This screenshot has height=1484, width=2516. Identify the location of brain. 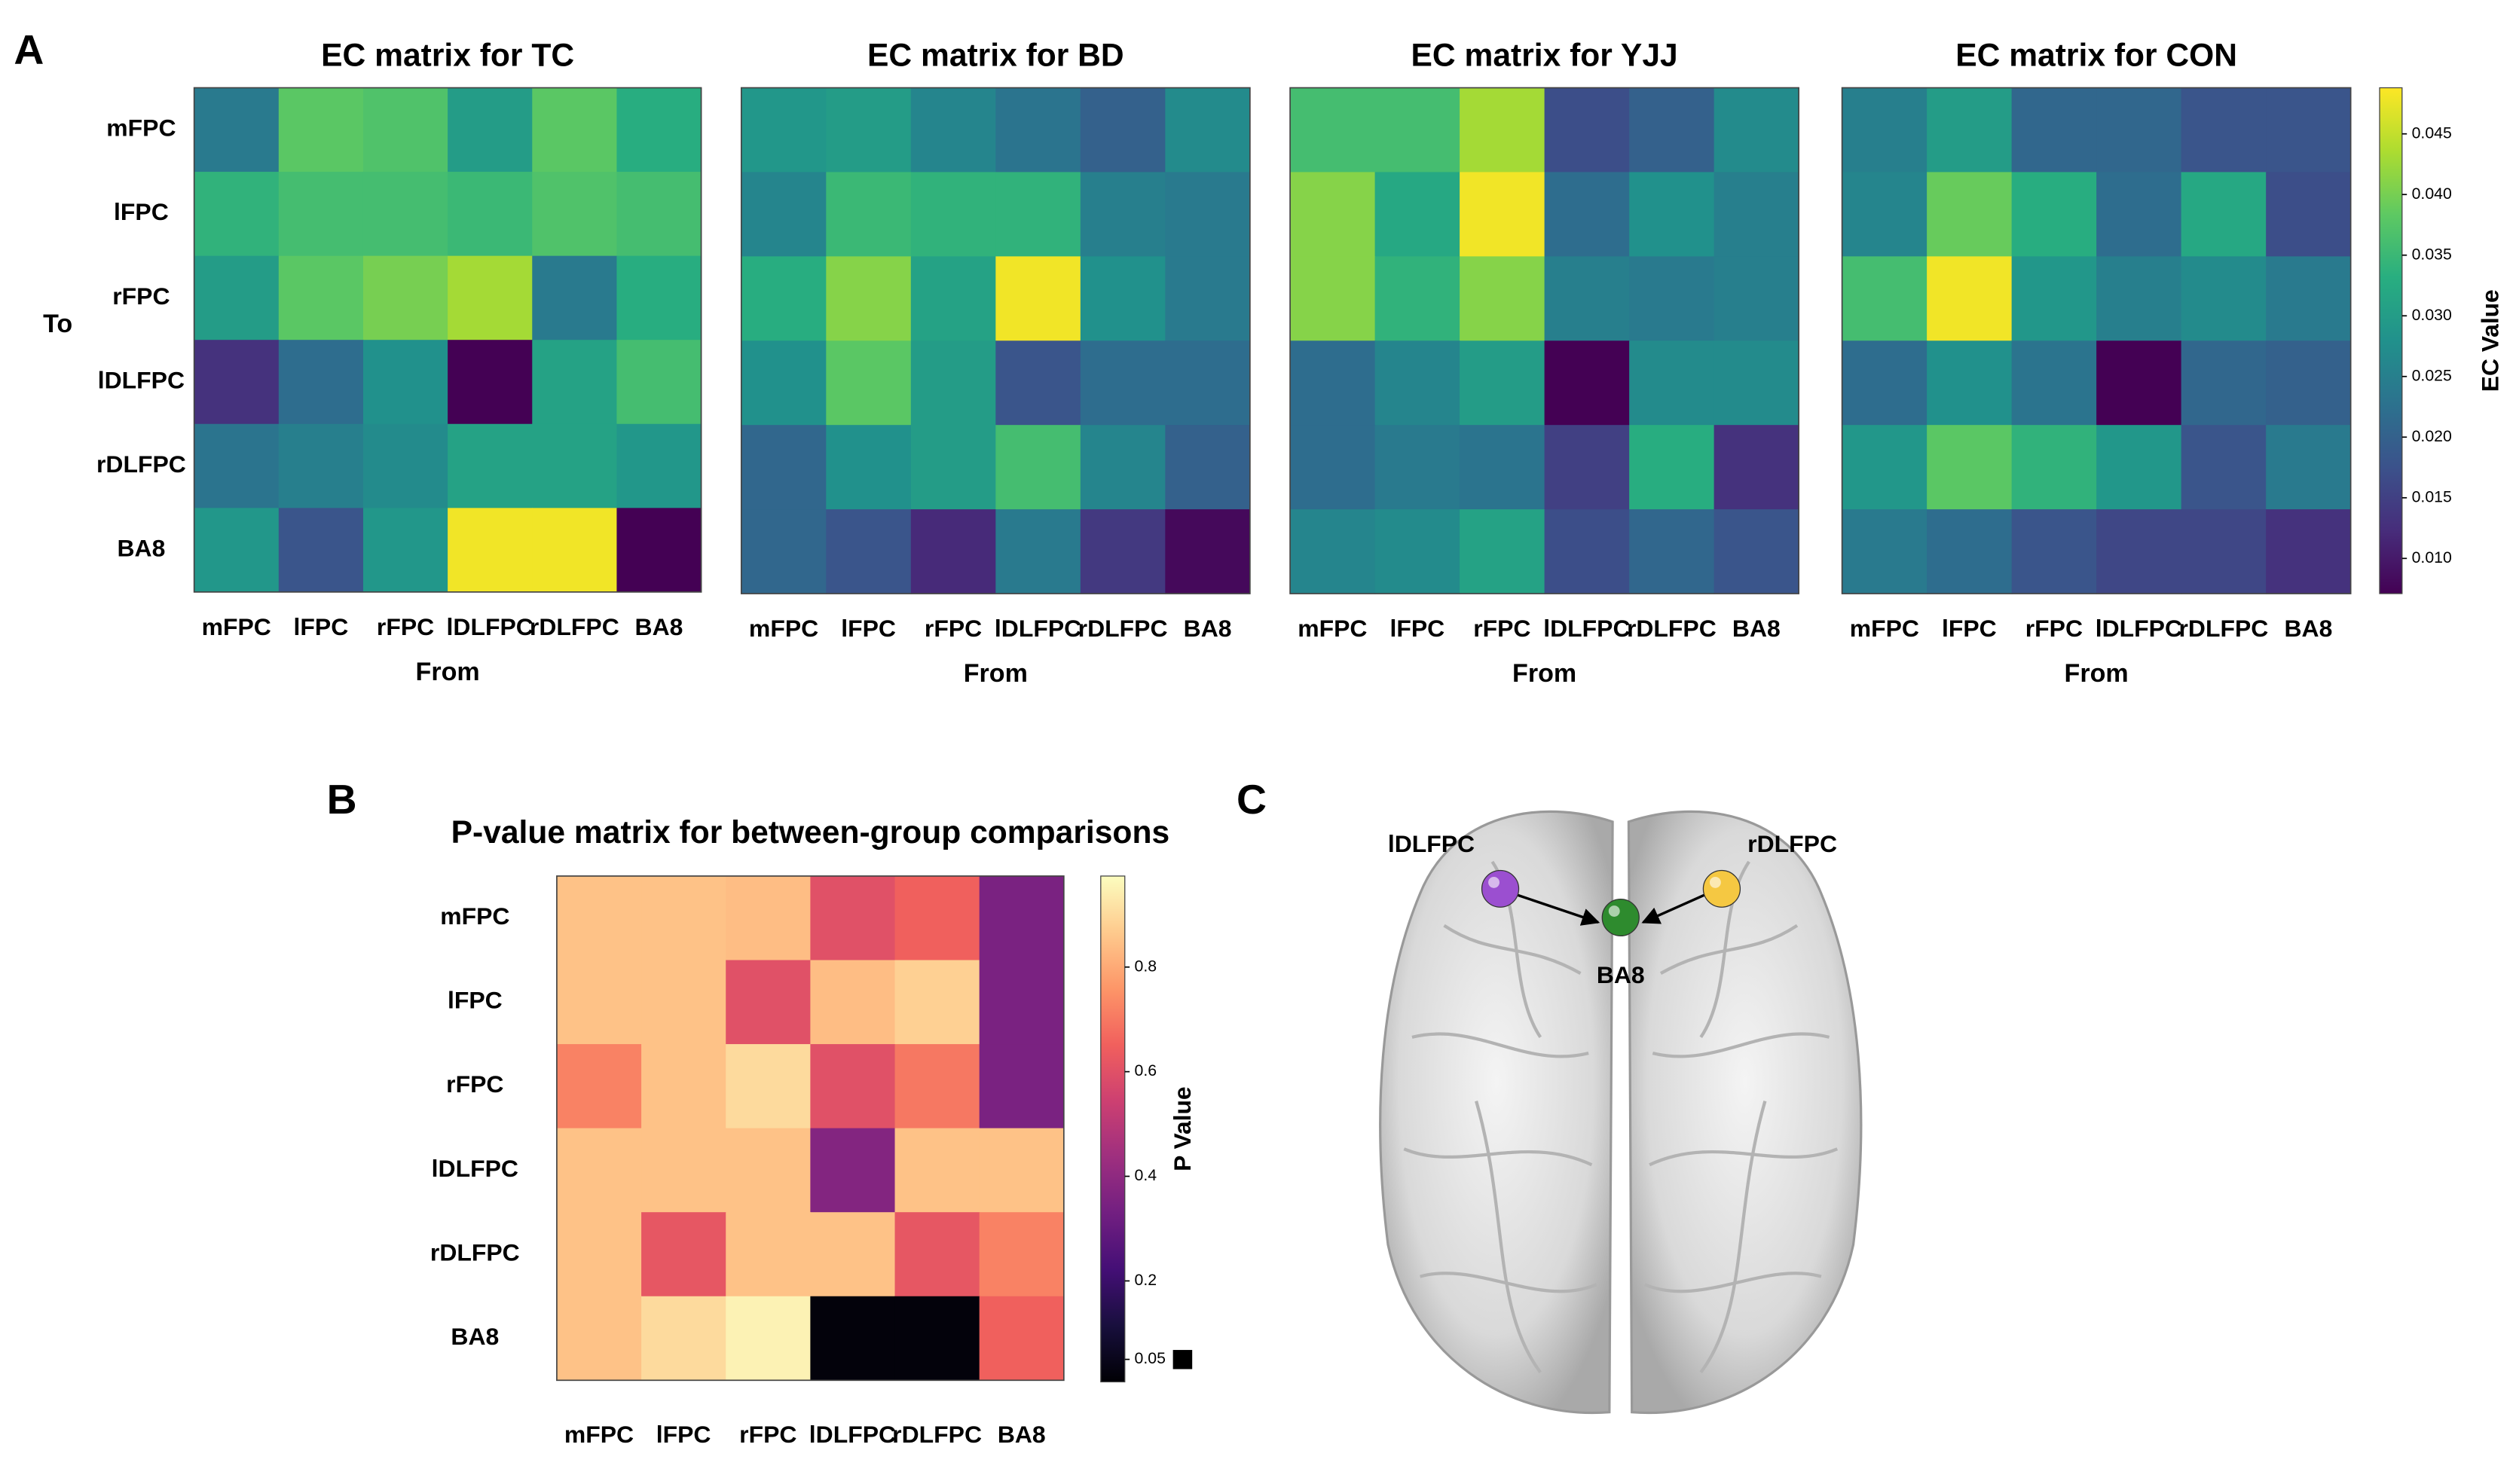
(1621, 1112).